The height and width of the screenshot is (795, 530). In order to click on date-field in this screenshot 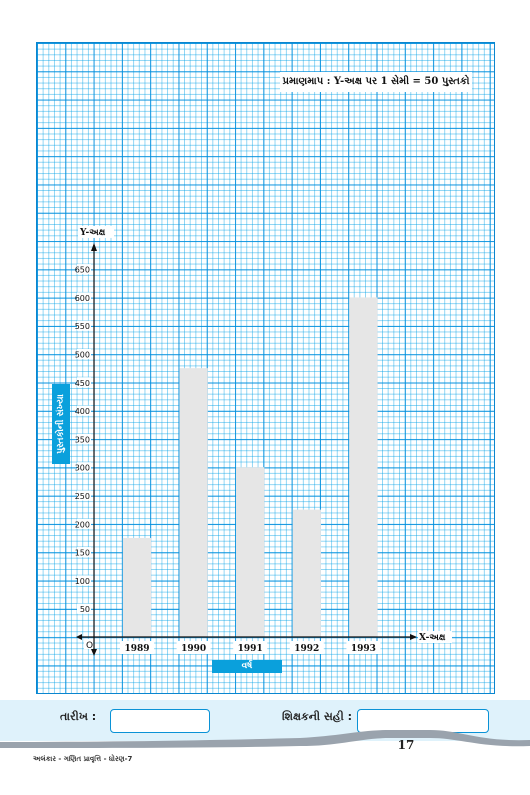, I will do `click(160, 721)`.